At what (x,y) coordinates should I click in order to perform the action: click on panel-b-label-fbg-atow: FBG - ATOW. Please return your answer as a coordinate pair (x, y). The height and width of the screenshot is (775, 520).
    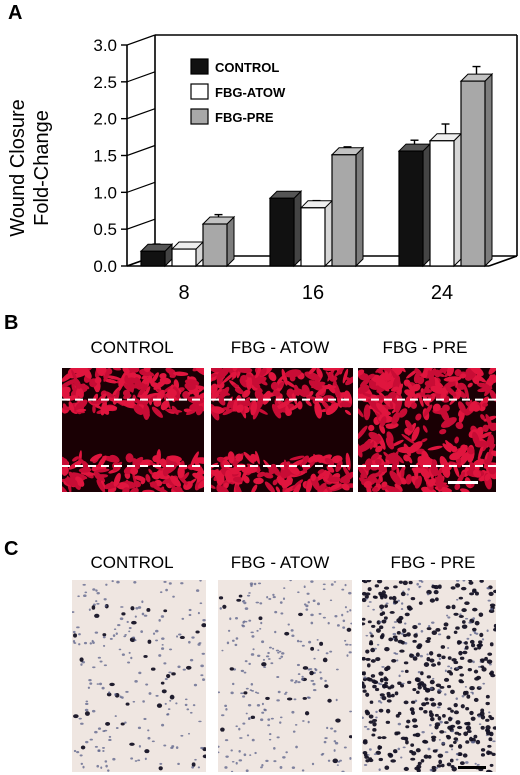
    Looking at the image, I should click on (280, 347).